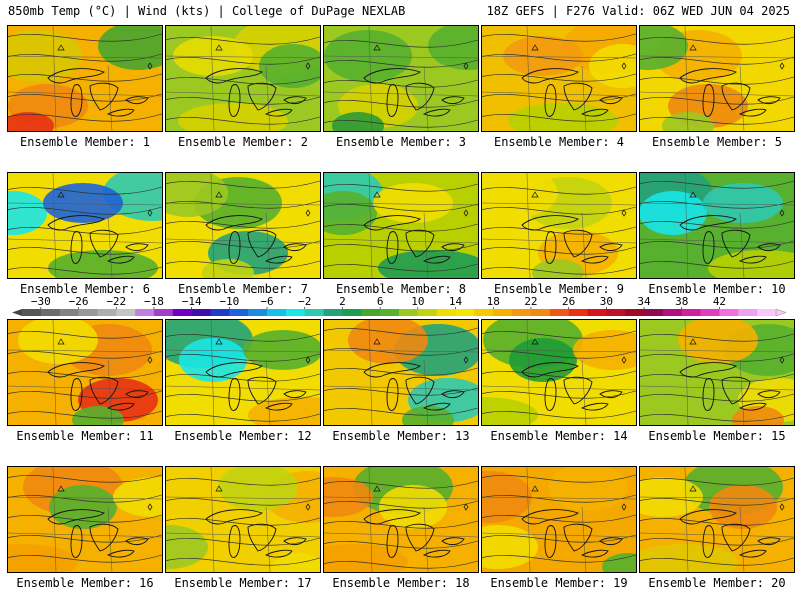  Describe the element at coordinates (717, 142) in the screenshot. I see `member-caption: Ensemble Member: 5` at that location.